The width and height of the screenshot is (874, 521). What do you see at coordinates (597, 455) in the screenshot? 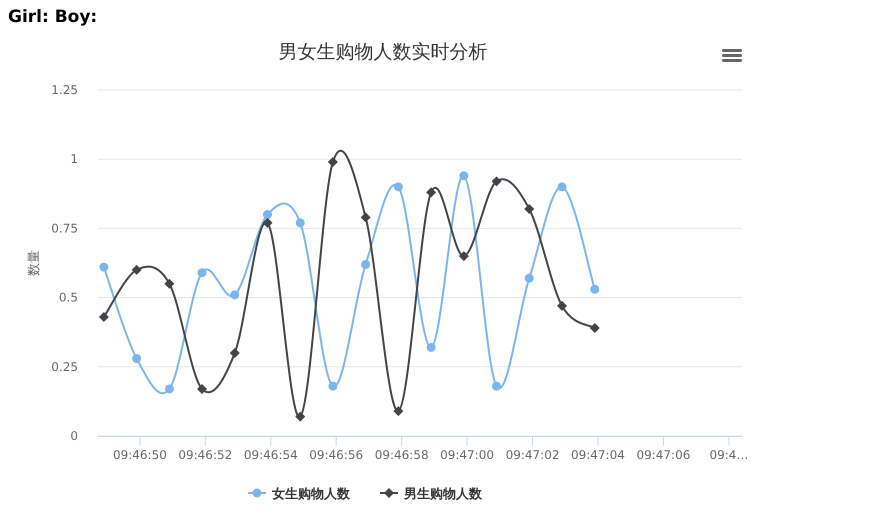
I see `x-tick-label: 09:47:04` at bounding box center [597, 455].